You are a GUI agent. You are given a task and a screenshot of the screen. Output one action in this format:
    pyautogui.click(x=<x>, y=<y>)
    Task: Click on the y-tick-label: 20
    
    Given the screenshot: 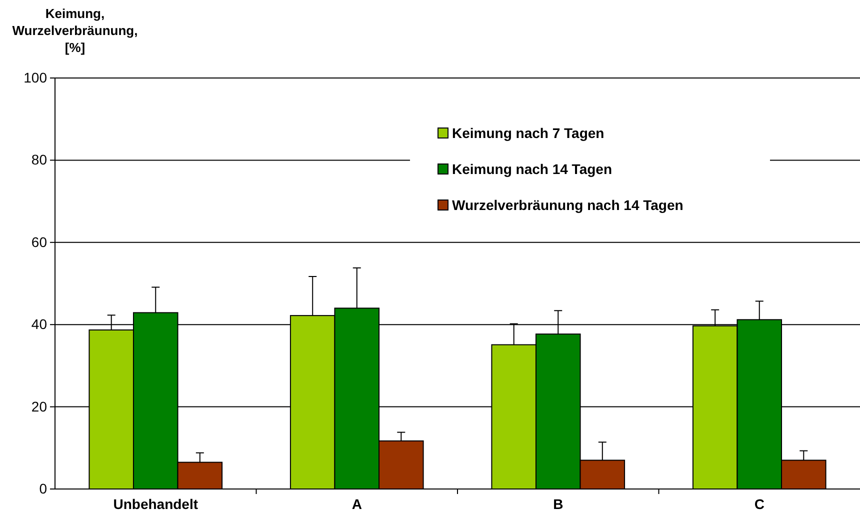 What is the action you would take?
    pyautogui.click(x=39, y=406)
    